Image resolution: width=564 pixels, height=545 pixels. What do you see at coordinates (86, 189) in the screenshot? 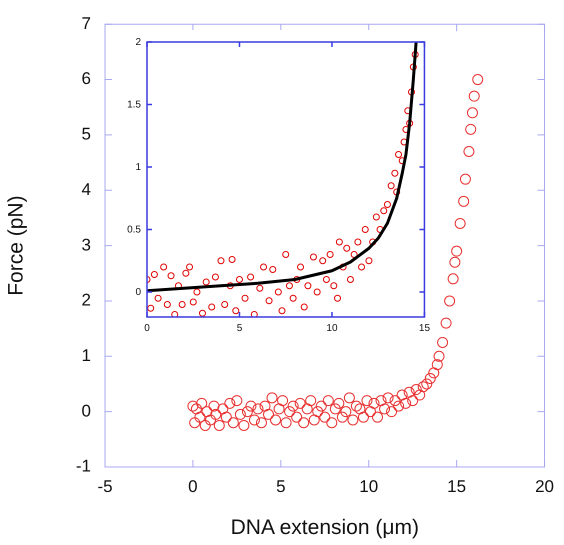
I see `y-tick-label: 4` at bounding box center [86, 189].